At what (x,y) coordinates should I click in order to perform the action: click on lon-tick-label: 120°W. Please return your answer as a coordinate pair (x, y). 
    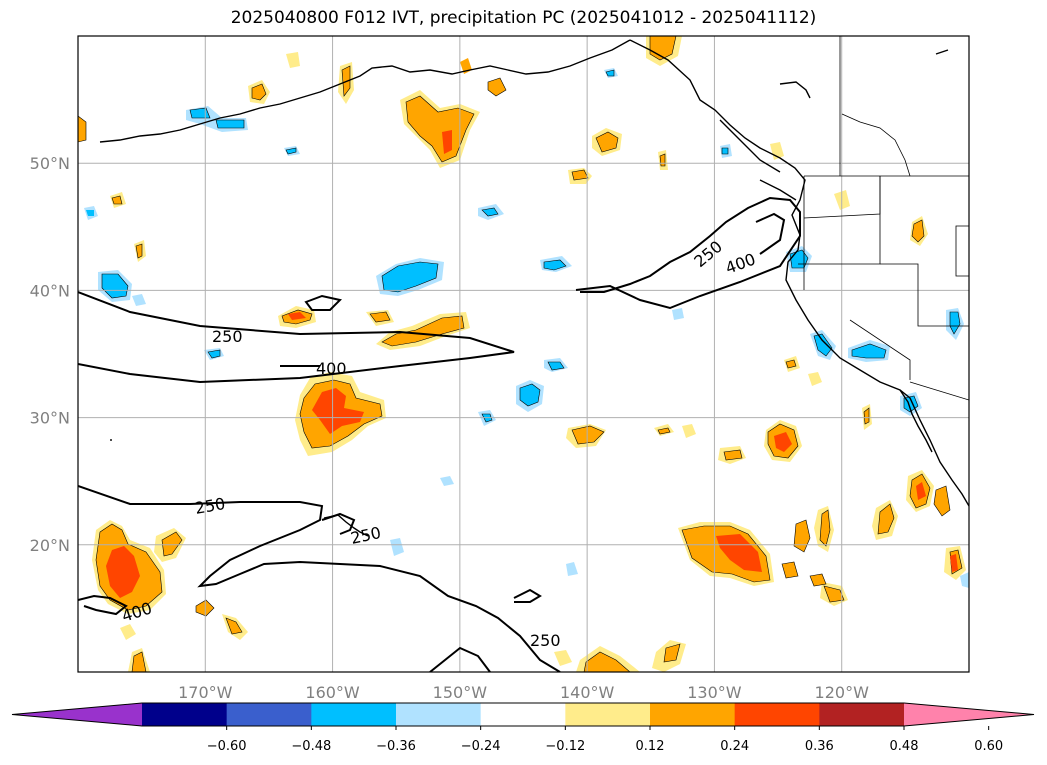
    Looking at the image, I should click on (842, 692).